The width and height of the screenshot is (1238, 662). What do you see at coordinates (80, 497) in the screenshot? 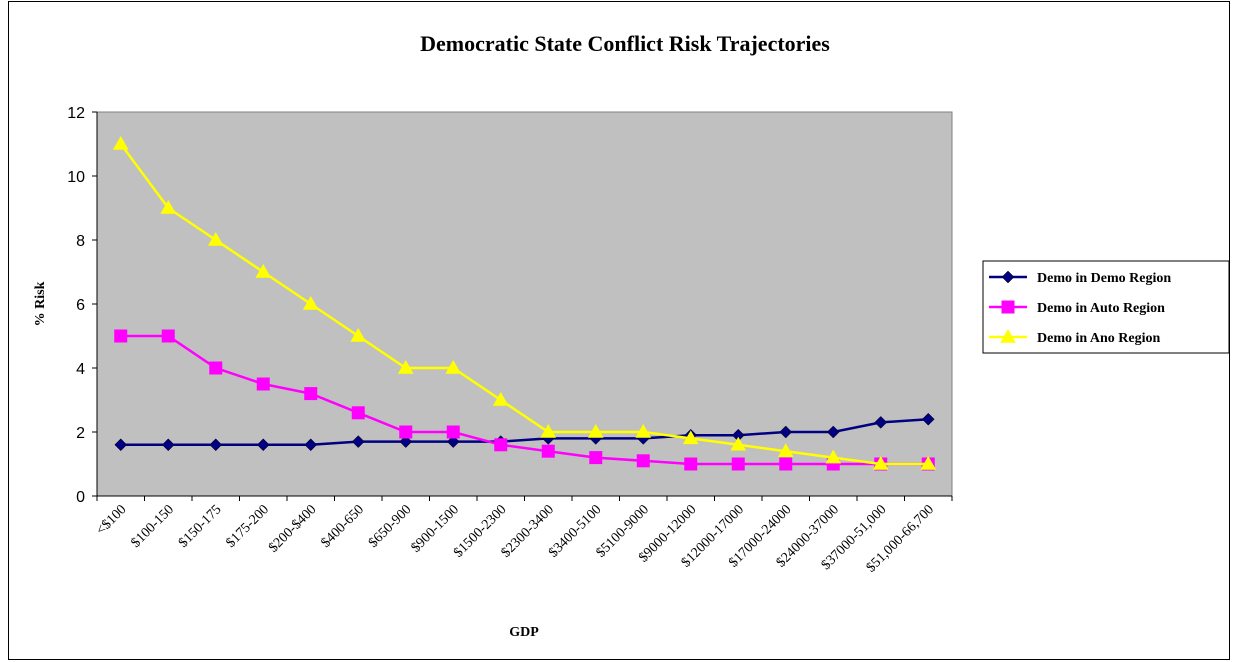
I see `y-tick-label: 0` at bounding box center [80, 497].